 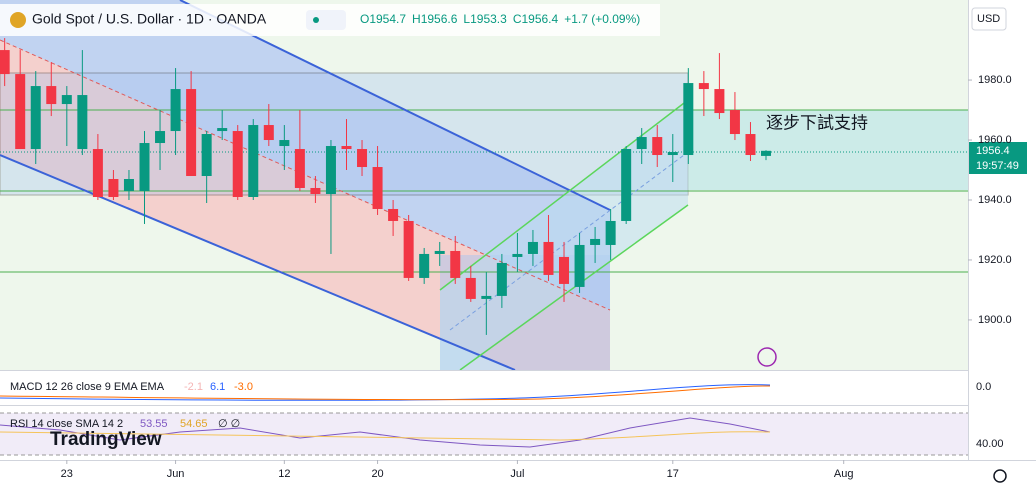 What do you see at coordinates (193, 387) in the screenshot?
I see `macd-value: -2.1` at bounding box center [193, 387].